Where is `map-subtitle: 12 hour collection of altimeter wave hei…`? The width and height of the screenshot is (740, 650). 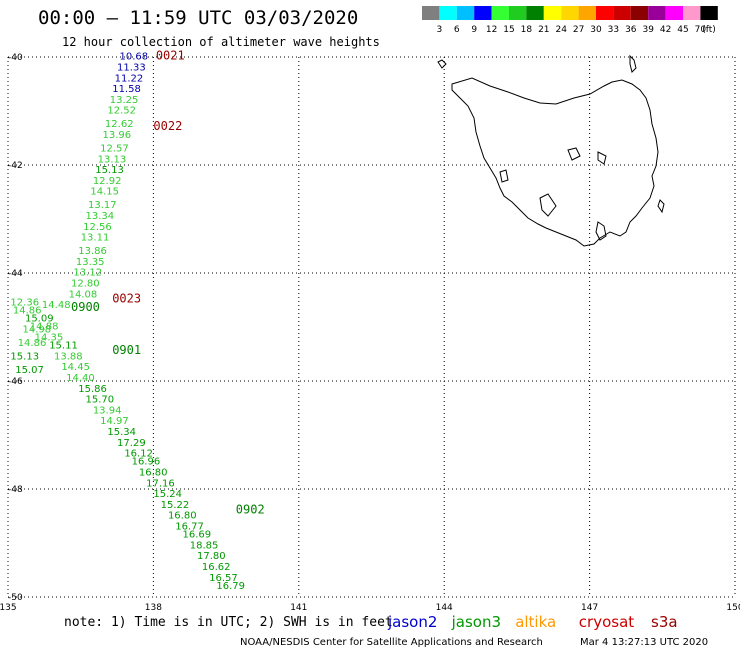 map-subtitle: 12 hour collection of altimeter wave hei… is located at coordinates (221, 42).